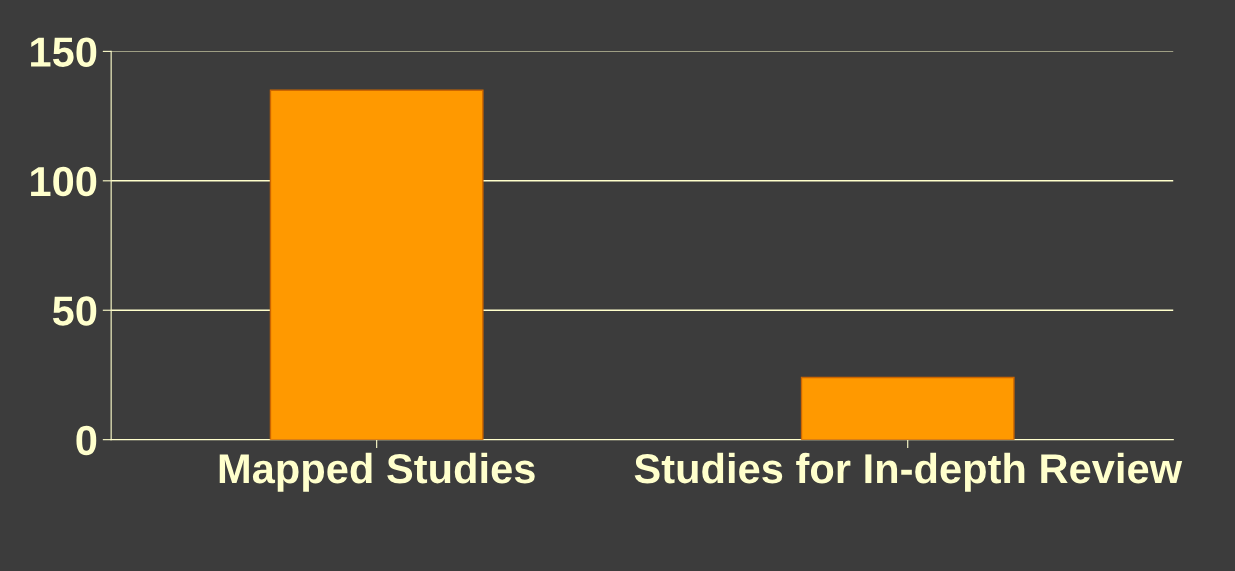  What do you see at coordinates (377, 472) in the screenshot?
I see `x-tick-label: Mapped Studies` at bounding box center [377, 472].